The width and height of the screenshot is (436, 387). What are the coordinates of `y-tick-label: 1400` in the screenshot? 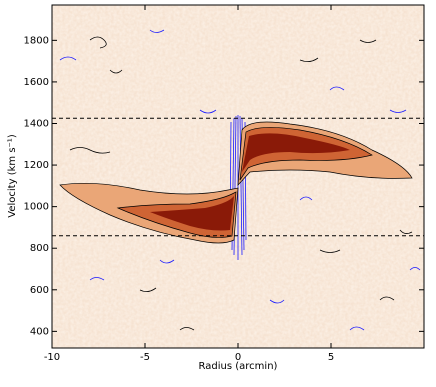 It's located at (36, 123).